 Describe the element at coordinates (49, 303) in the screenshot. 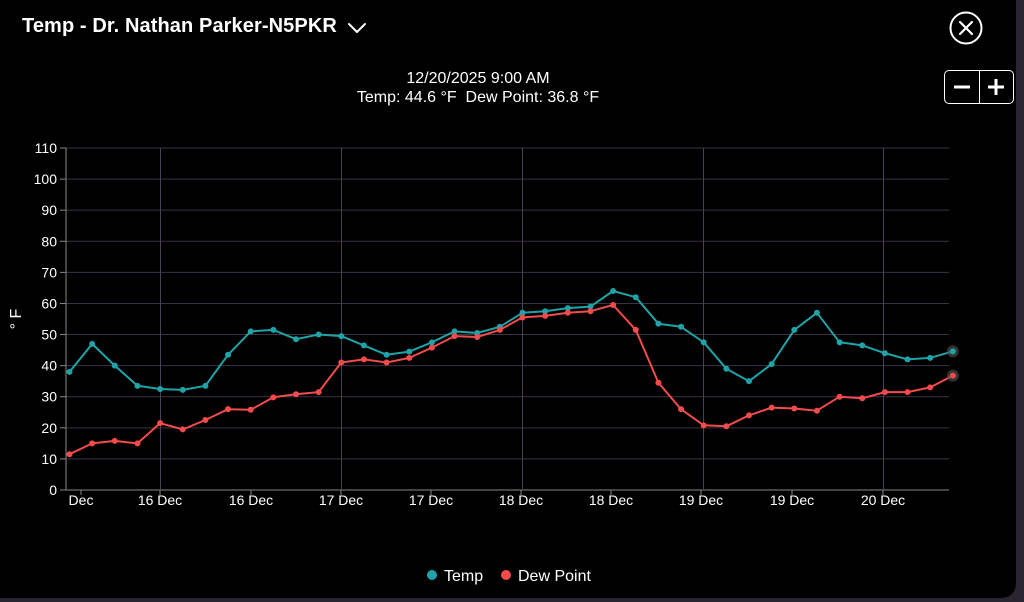

I see `y-tick-label: 60` at that location.